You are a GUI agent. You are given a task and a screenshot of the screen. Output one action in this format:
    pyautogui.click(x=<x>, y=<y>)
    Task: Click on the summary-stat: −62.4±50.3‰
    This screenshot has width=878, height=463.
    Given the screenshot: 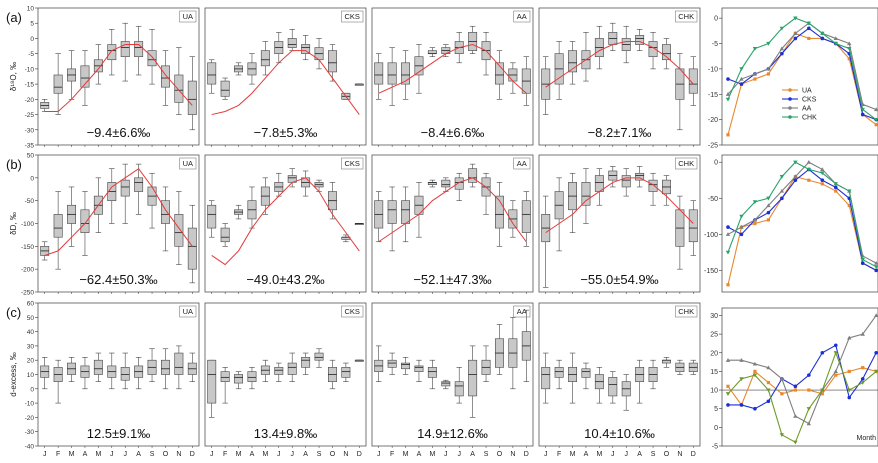 What is the action you would take?
    pyautogui.click(x=118, y=279)
    